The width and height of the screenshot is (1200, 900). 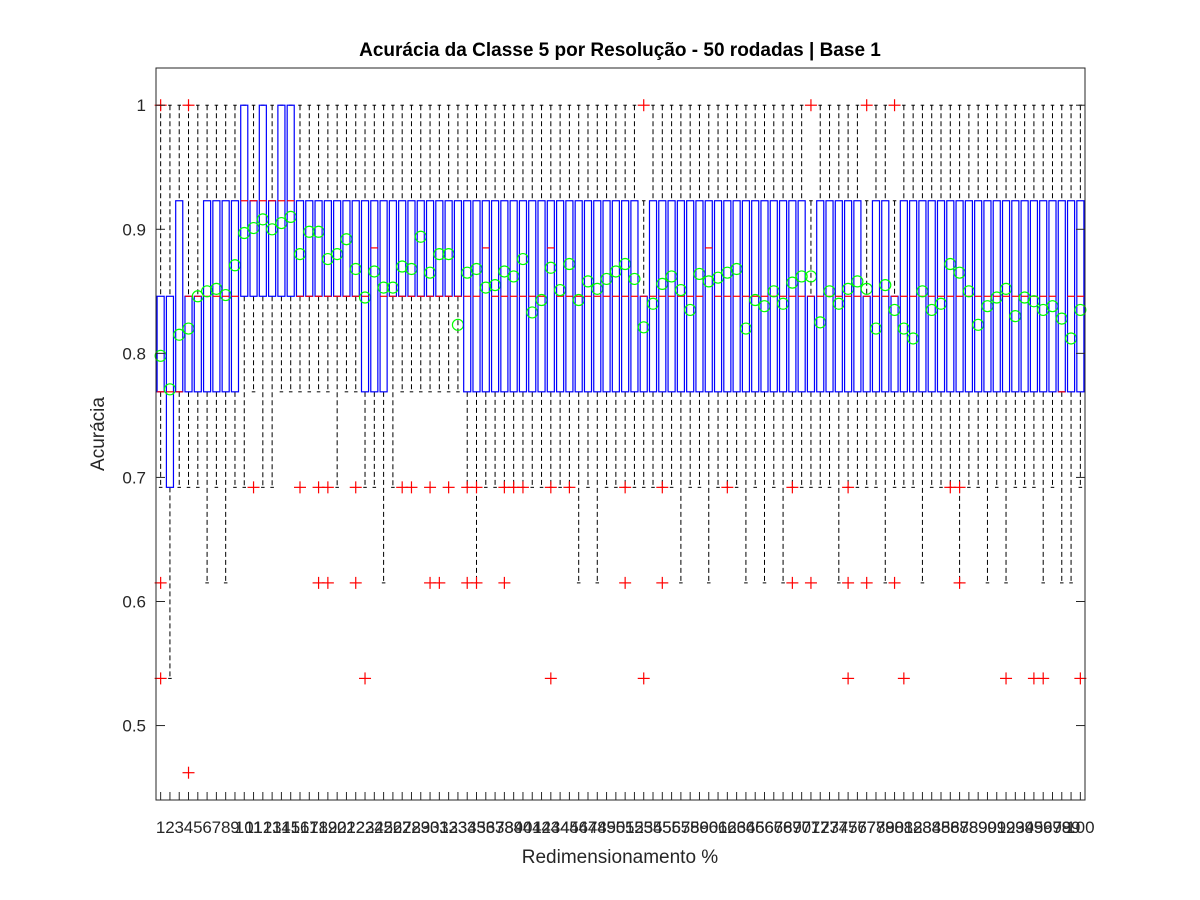 What do you see at coordinates (578, 827) in the screenshot?
I see `x-tick-label: 46` at bounding box center [578, 827].